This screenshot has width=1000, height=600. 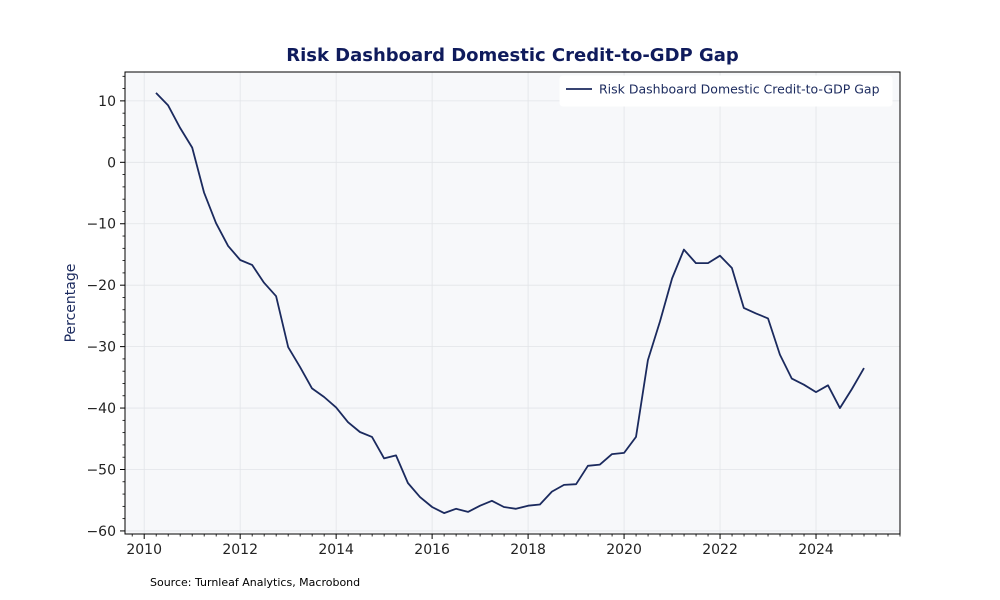 What do you see at coordinates (71, 303) in the screenshot?
I see `y-axis-label: Percentage` at bounding box center [71, 303].